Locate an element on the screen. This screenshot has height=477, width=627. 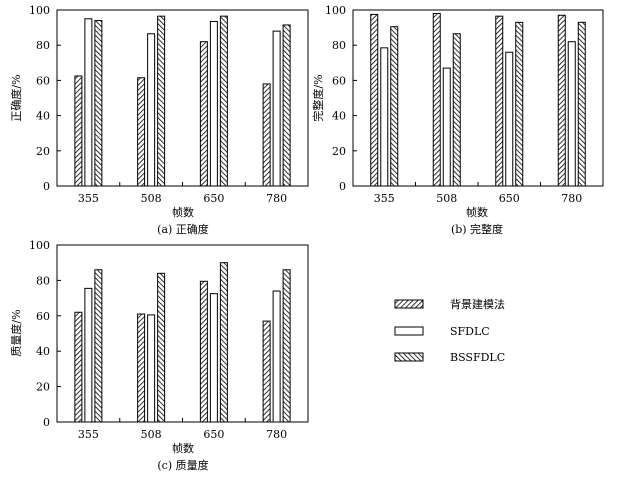
legend-item-background-modeling: 背景建模法 is located at coordinates (449, 304).